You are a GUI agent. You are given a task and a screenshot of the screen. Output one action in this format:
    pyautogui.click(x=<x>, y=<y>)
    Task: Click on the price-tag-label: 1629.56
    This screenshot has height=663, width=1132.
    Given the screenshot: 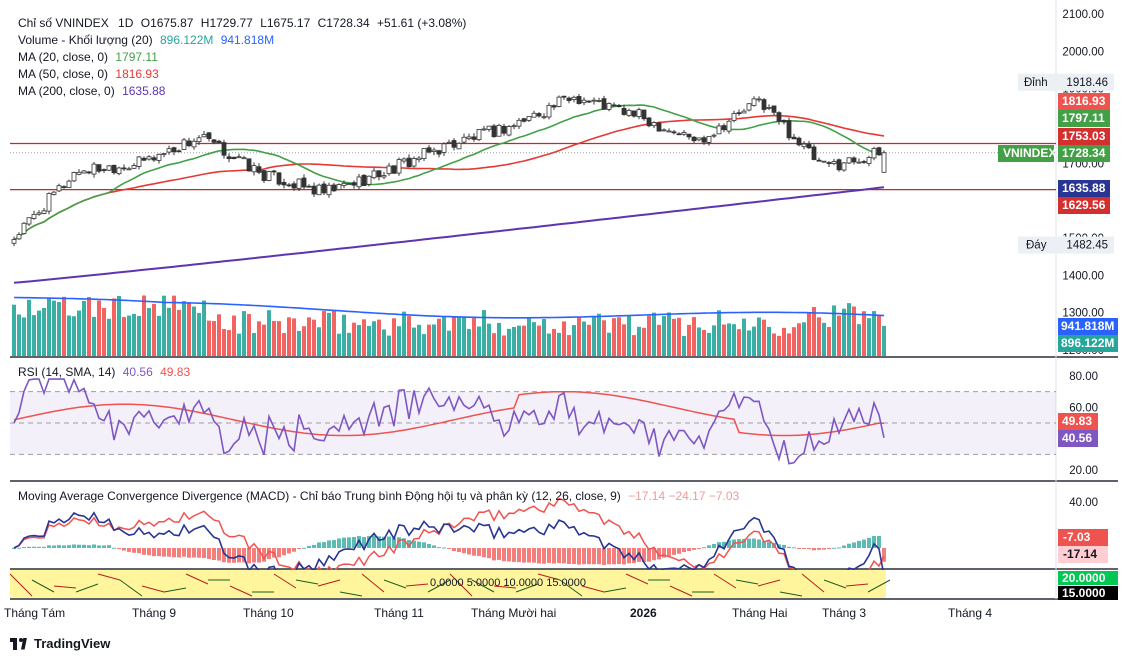 What is the action you would take?
    pyautogui.click(x=1084, y=205)
    